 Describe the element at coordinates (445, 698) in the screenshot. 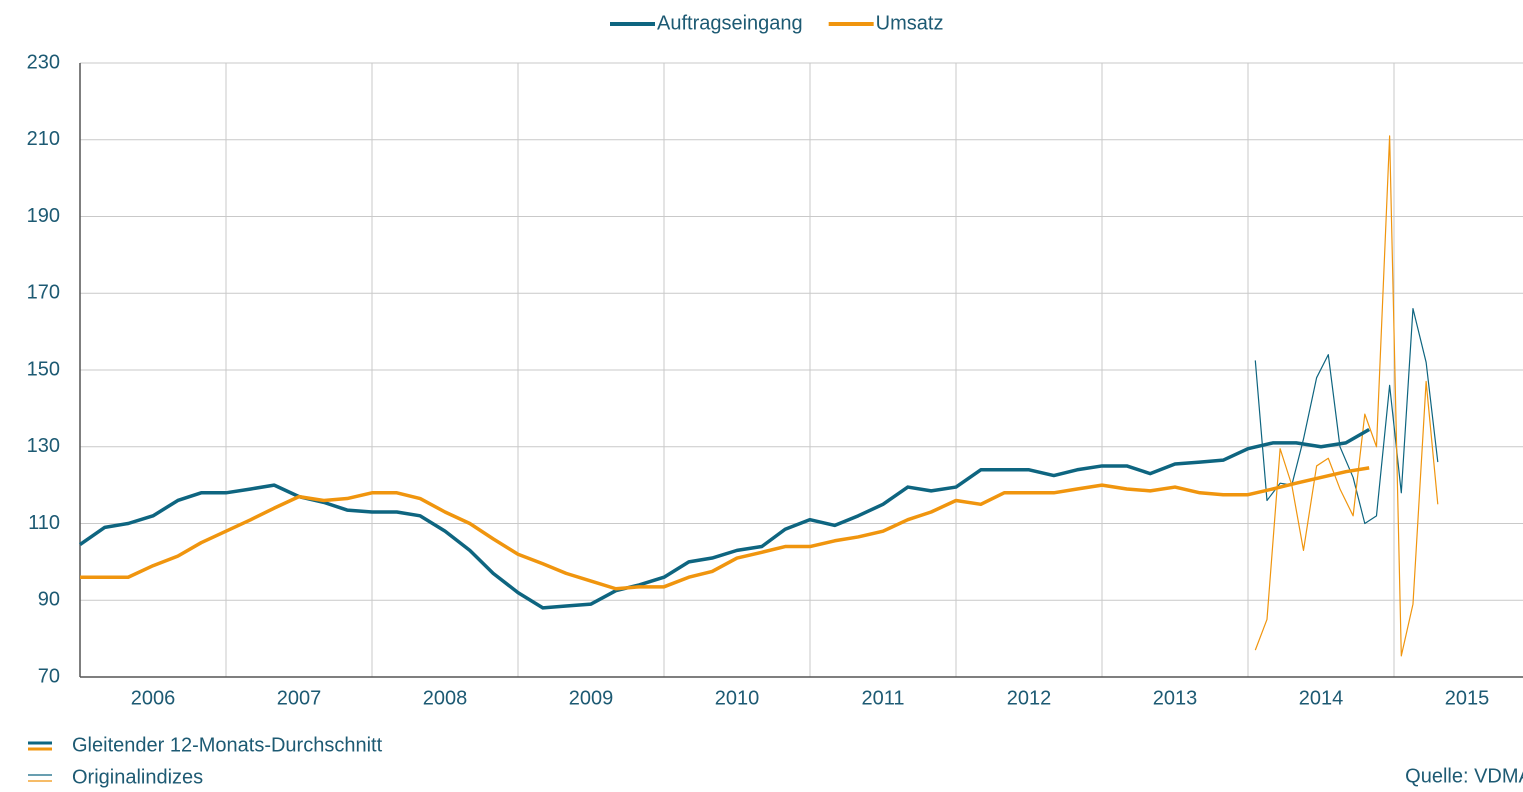

I see `x-tick-label: 2008` at that location.